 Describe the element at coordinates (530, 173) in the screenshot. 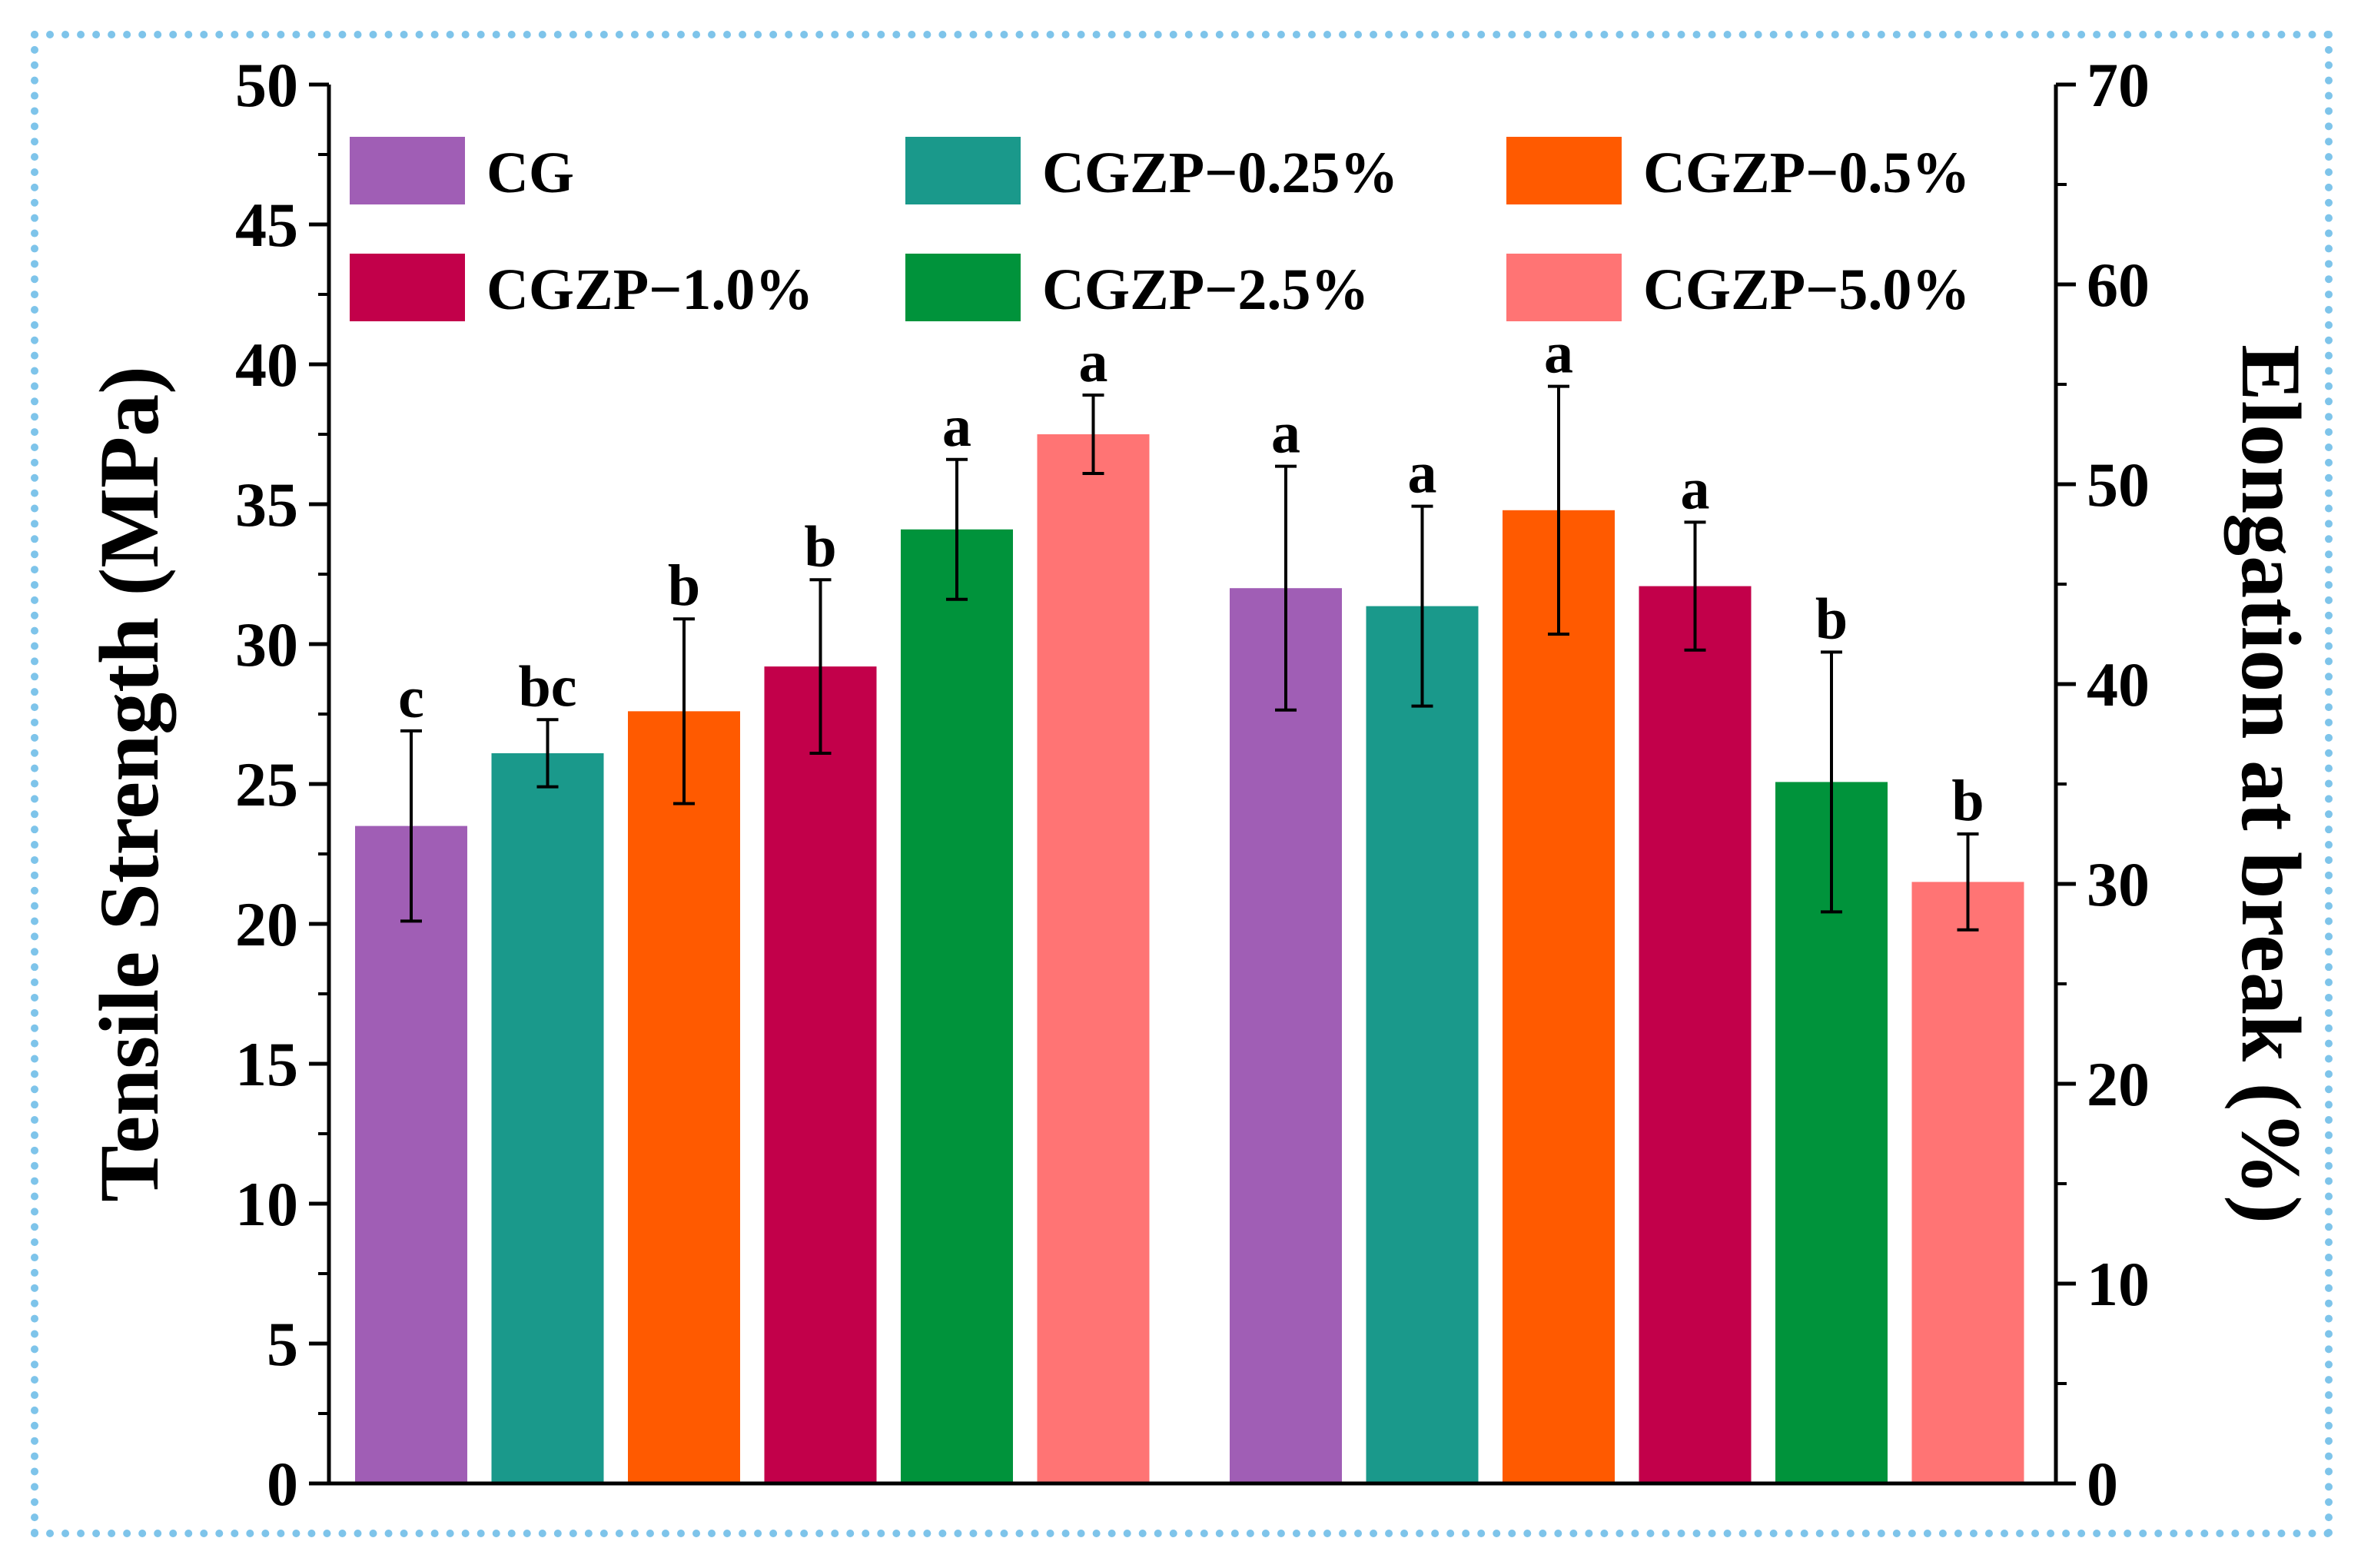

I see `legend-label: CG` at that location.